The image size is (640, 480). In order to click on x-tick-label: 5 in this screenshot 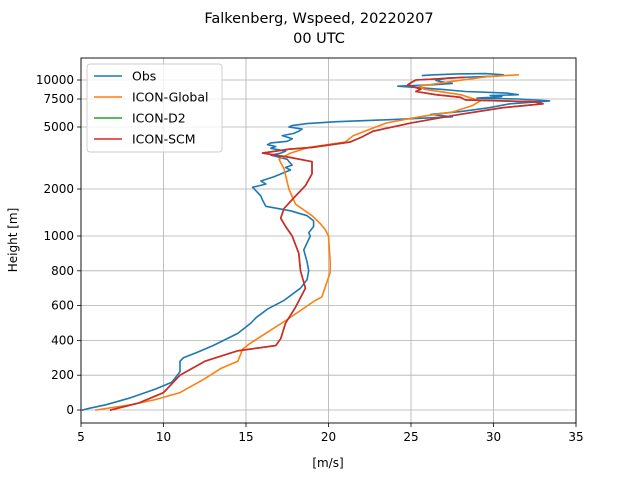, I will do `click(81, 437)`.